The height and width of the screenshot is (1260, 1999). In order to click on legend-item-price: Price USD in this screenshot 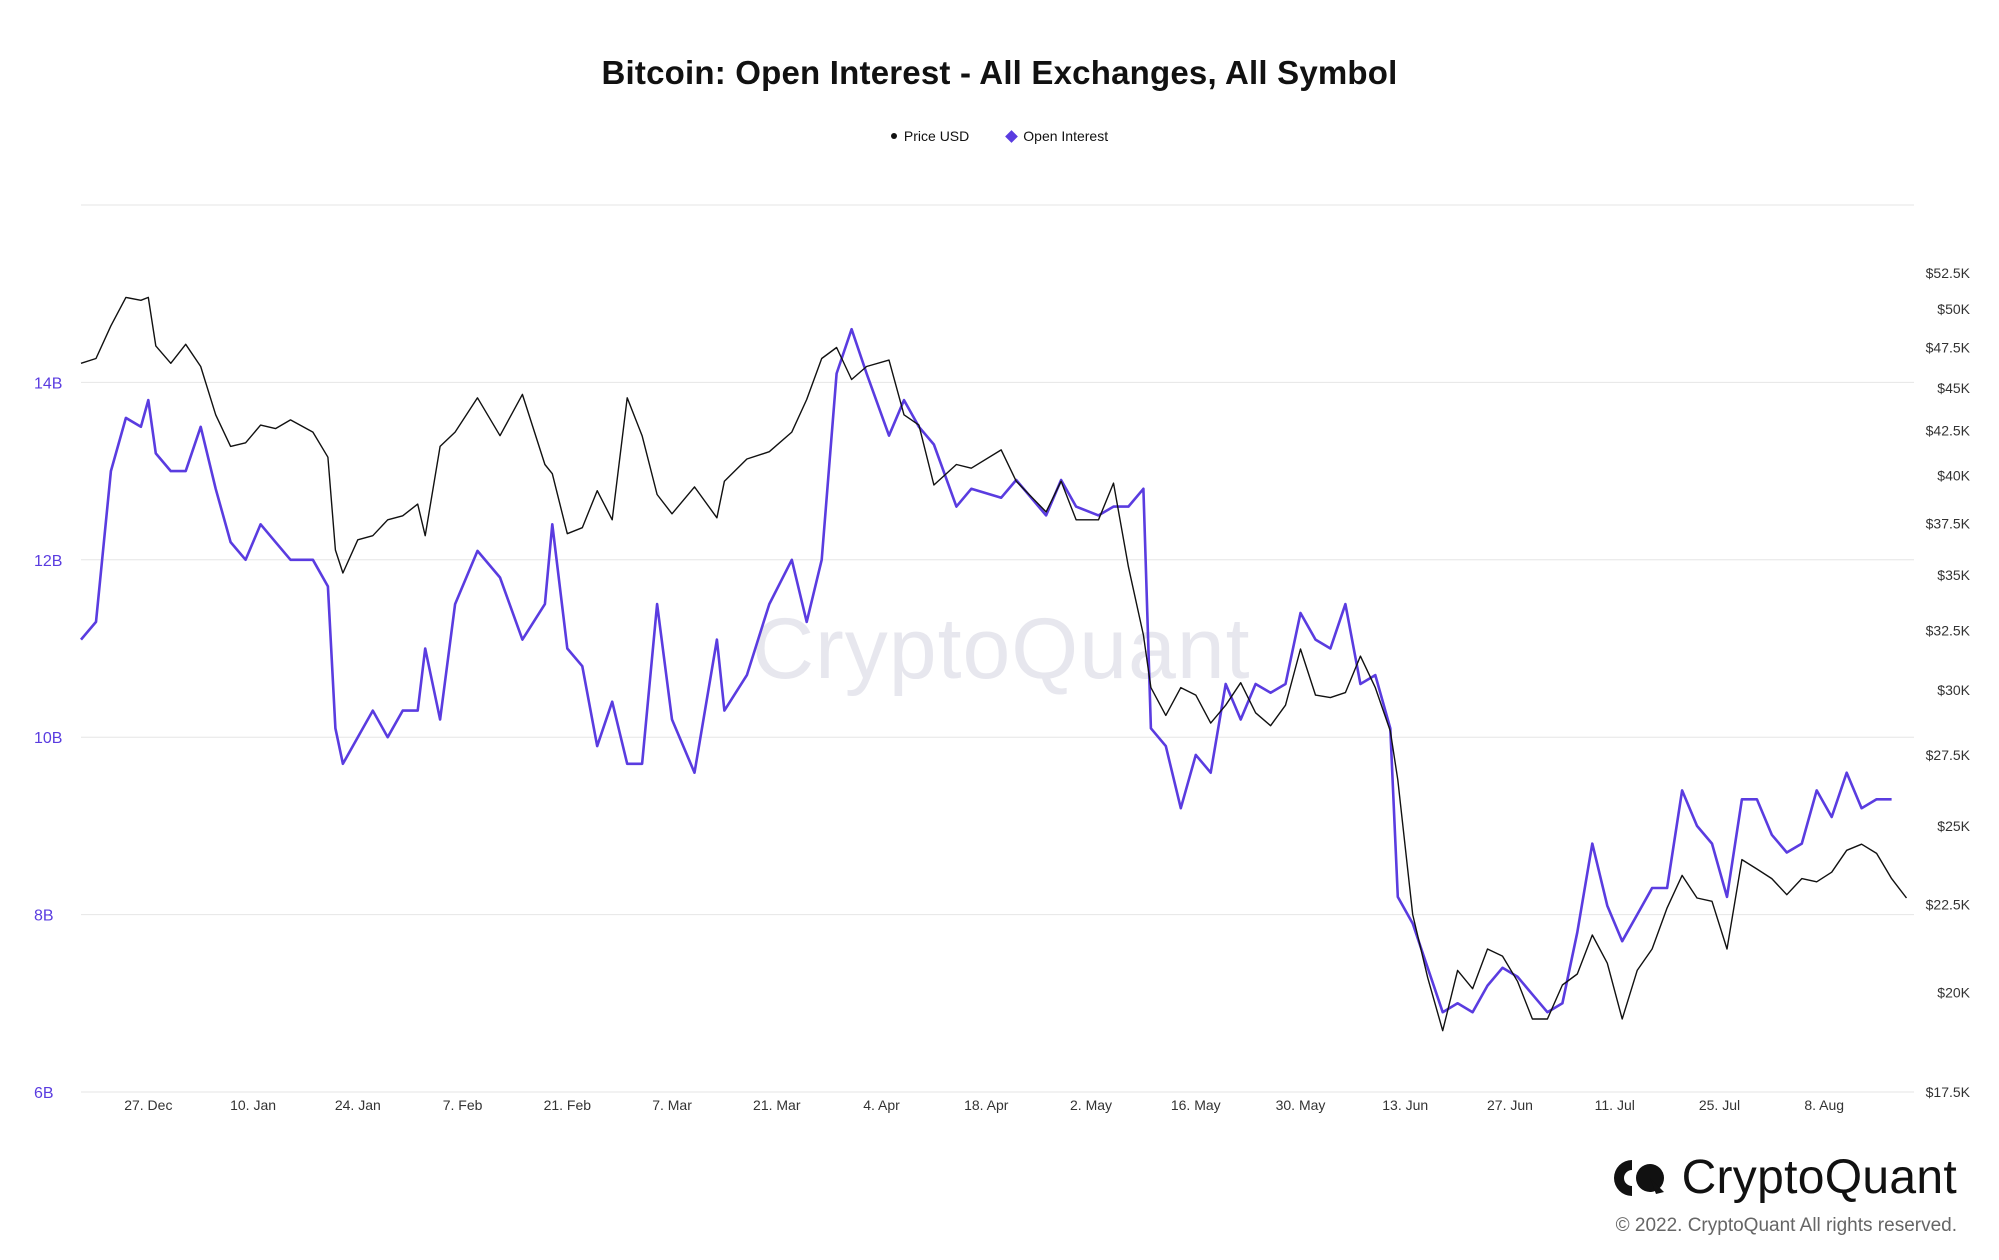, I will do `click(930, 136)`.